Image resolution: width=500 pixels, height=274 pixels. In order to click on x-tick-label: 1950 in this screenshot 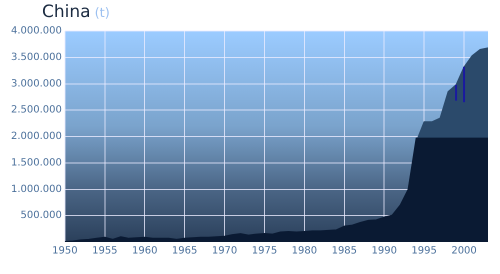, I will do `click(65, 251)`.